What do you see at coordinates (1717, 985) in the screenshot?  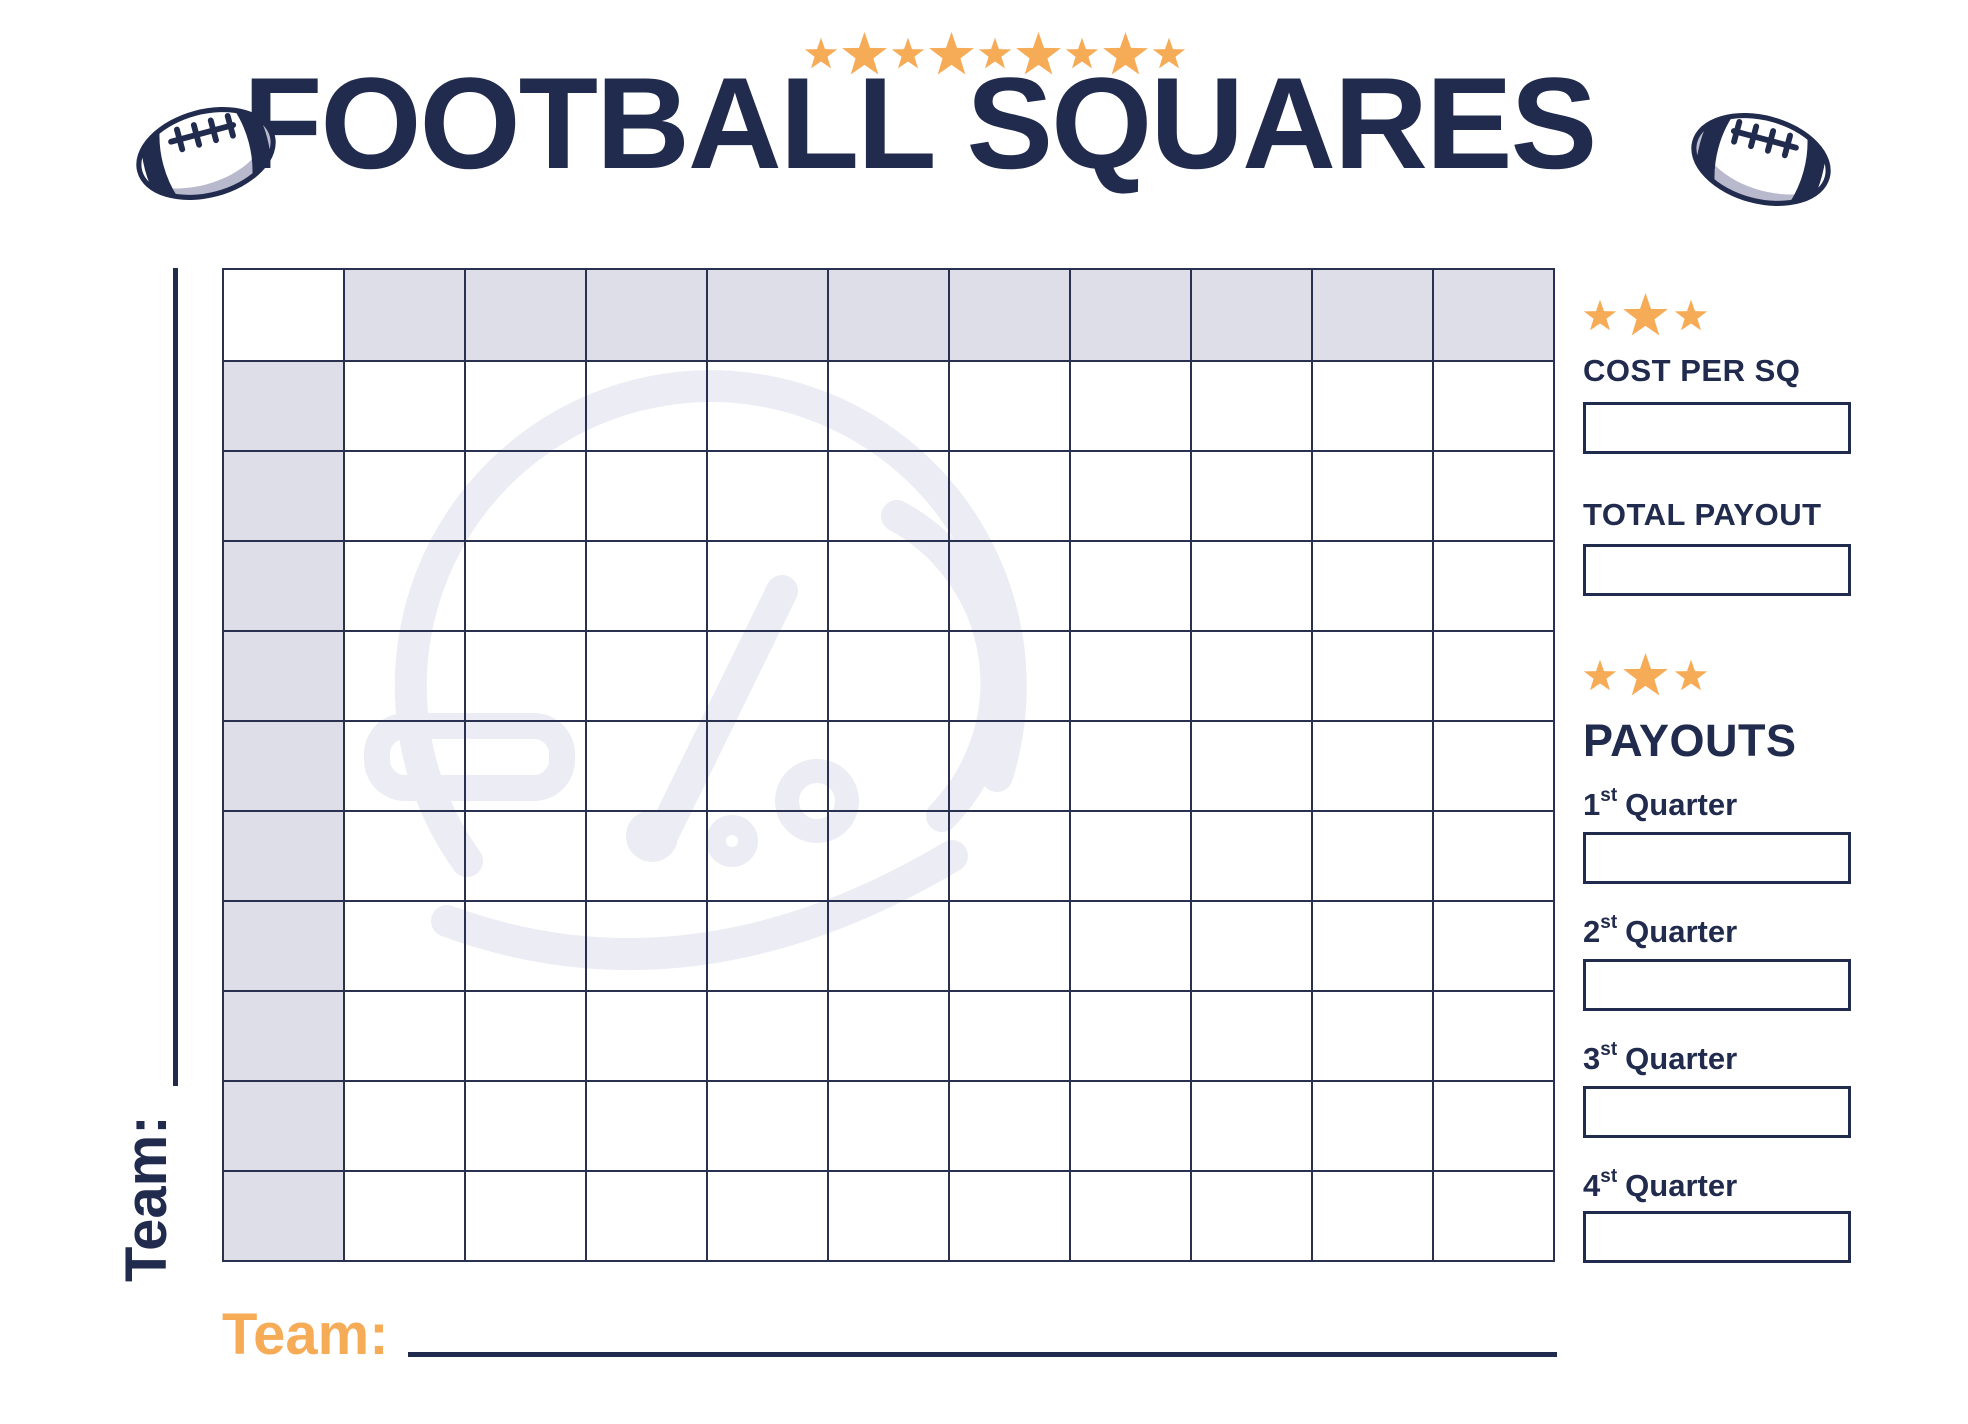 I see `quarter-2-payout-field` at bounding box center [1717, 985].